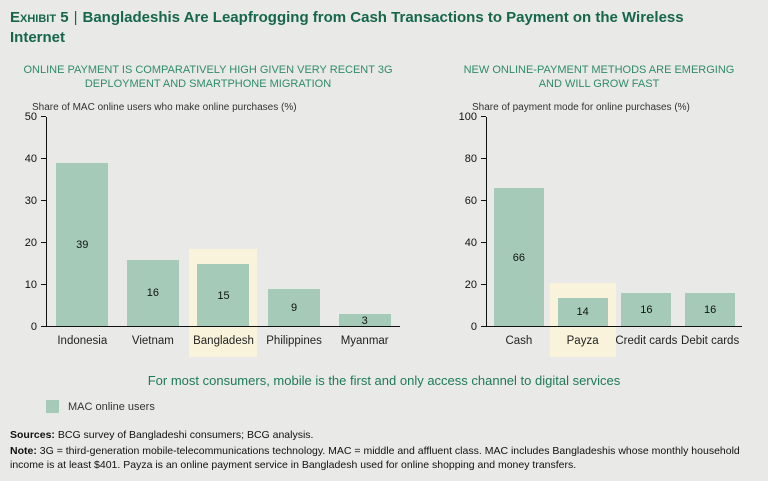  I want to click on bar-column: 16 Debit cards, so click(710, 232).